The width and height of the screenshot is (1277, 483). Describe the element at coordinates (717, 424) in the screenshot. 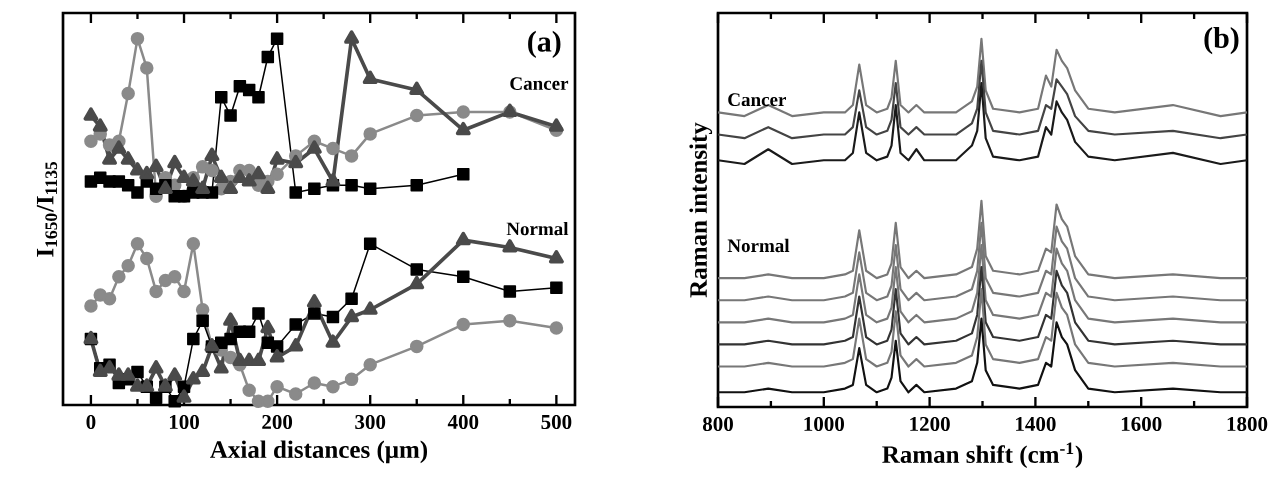

I see `x-tick-label: 800` at that location.